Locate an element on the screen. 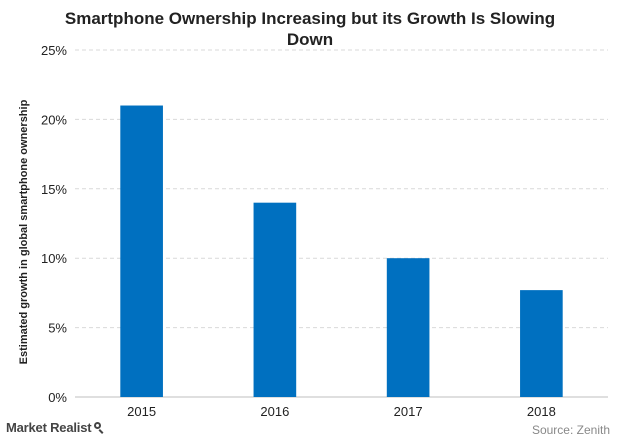  magnifier-icon is located at coordinates (99, 427).